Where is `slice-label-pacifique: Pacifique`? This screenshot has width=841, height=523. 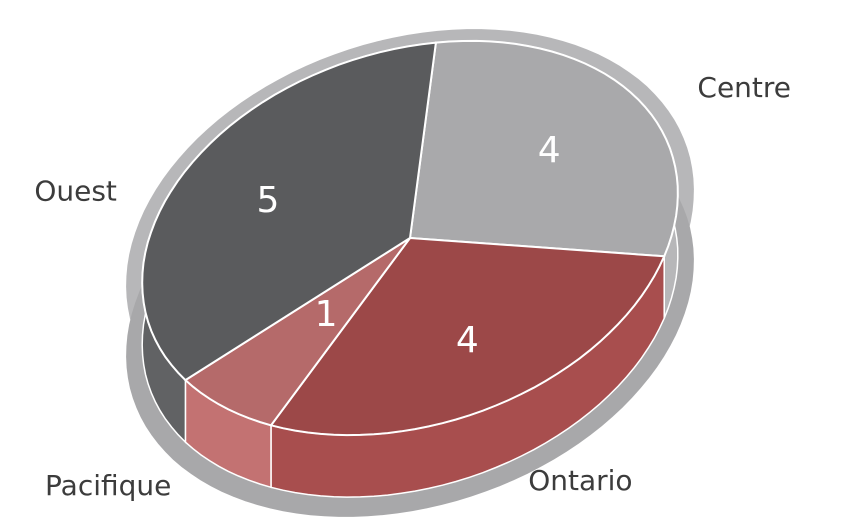 slice-label-pacifique: Pacifique is located at coordinates (108, 485).